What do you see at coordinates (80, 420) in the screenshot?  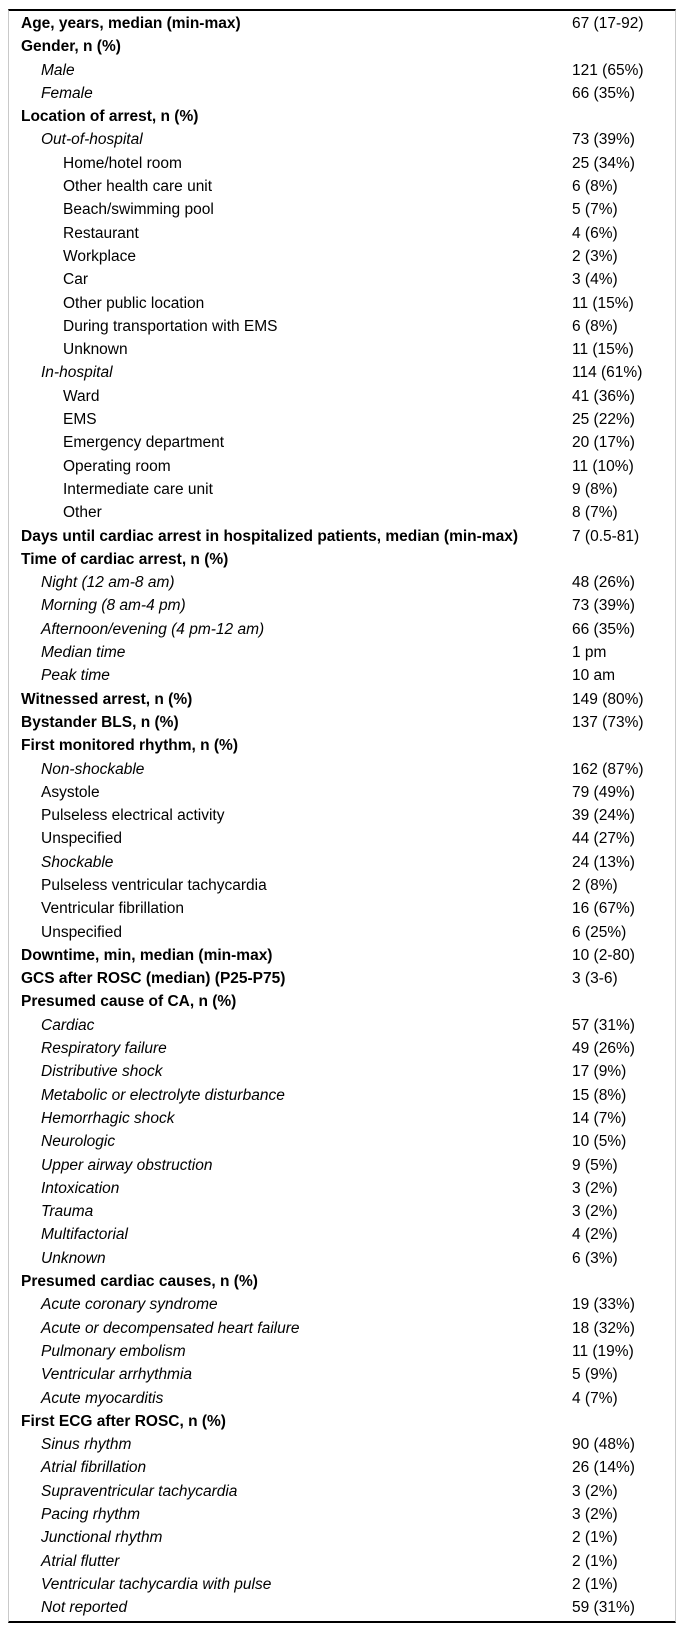 I see `row-label: EMS` at bounding box center [80, 420].